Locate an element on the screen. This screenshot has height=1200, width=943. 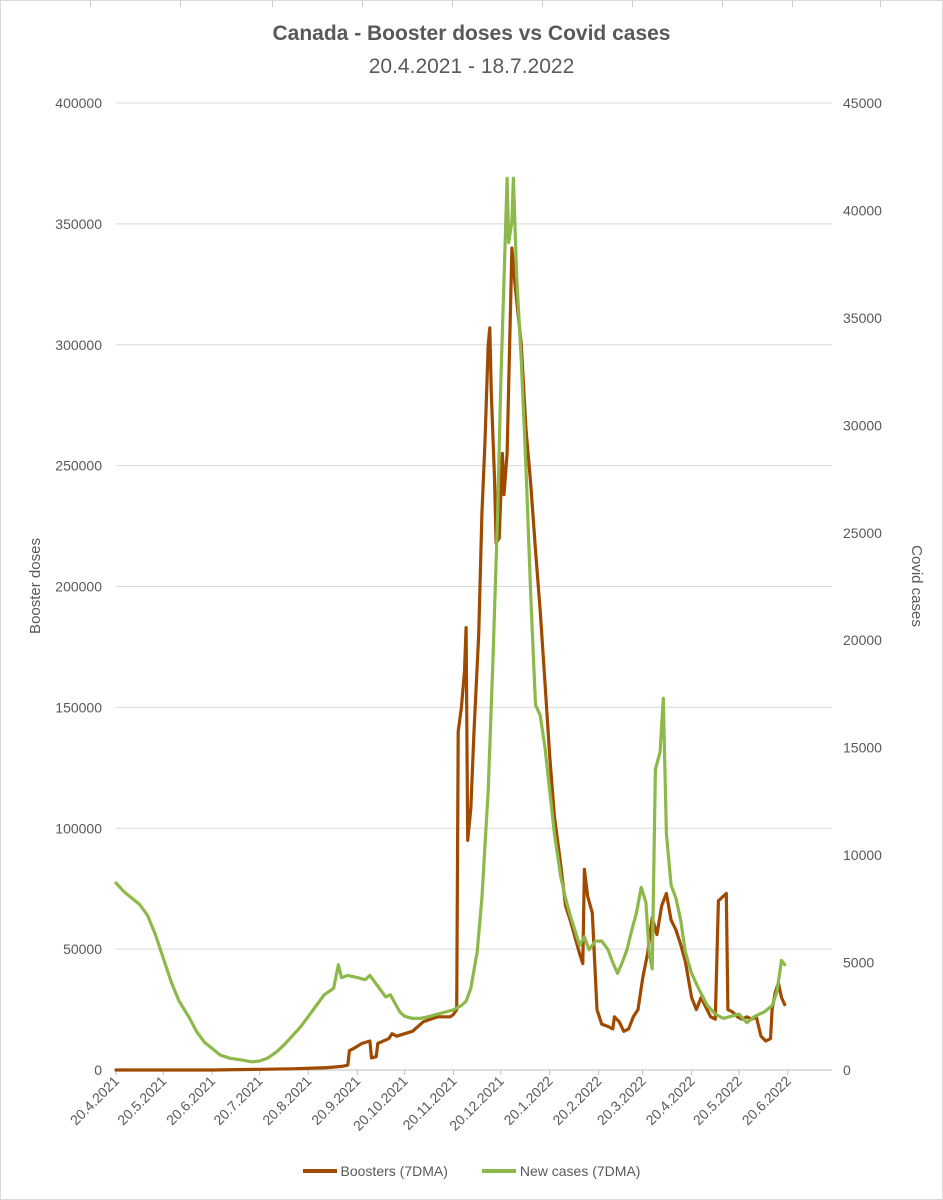
y-tick-right: 5000 is located at coordinates (858, 963).